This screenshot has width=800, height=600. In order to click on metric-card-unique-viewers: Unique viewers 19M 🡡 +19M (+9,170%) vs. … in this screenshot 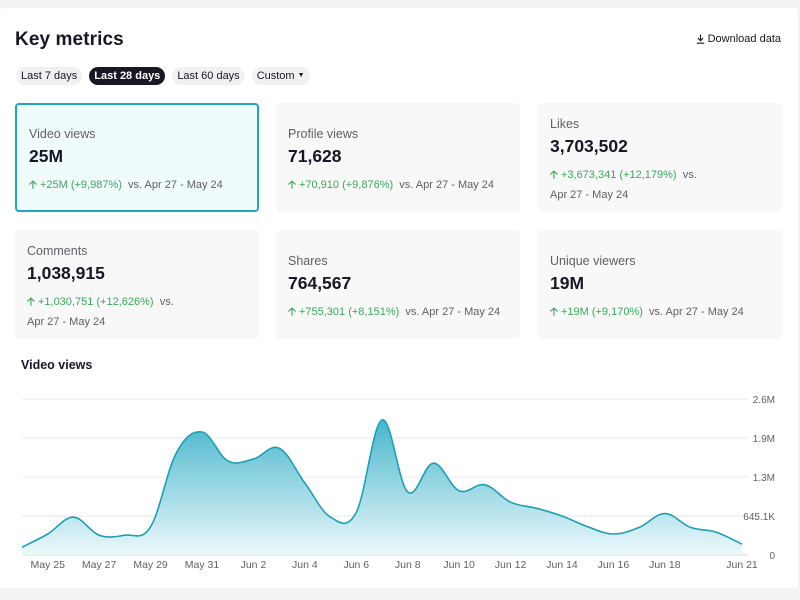, I will do `click(660, 284)`.